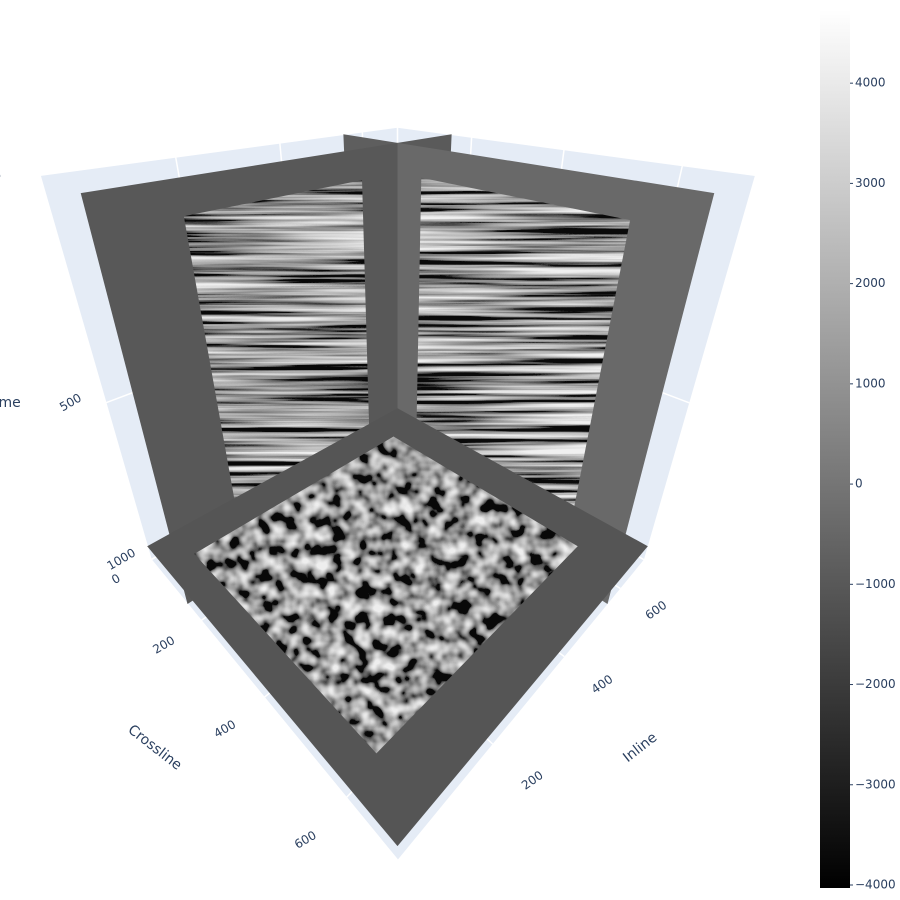 Image resolution: width=900 pixels, height=900 pixels. Describe the element at coordinates (70, 403) in the screenshot. I see `z-tick-label: 500` at that location.